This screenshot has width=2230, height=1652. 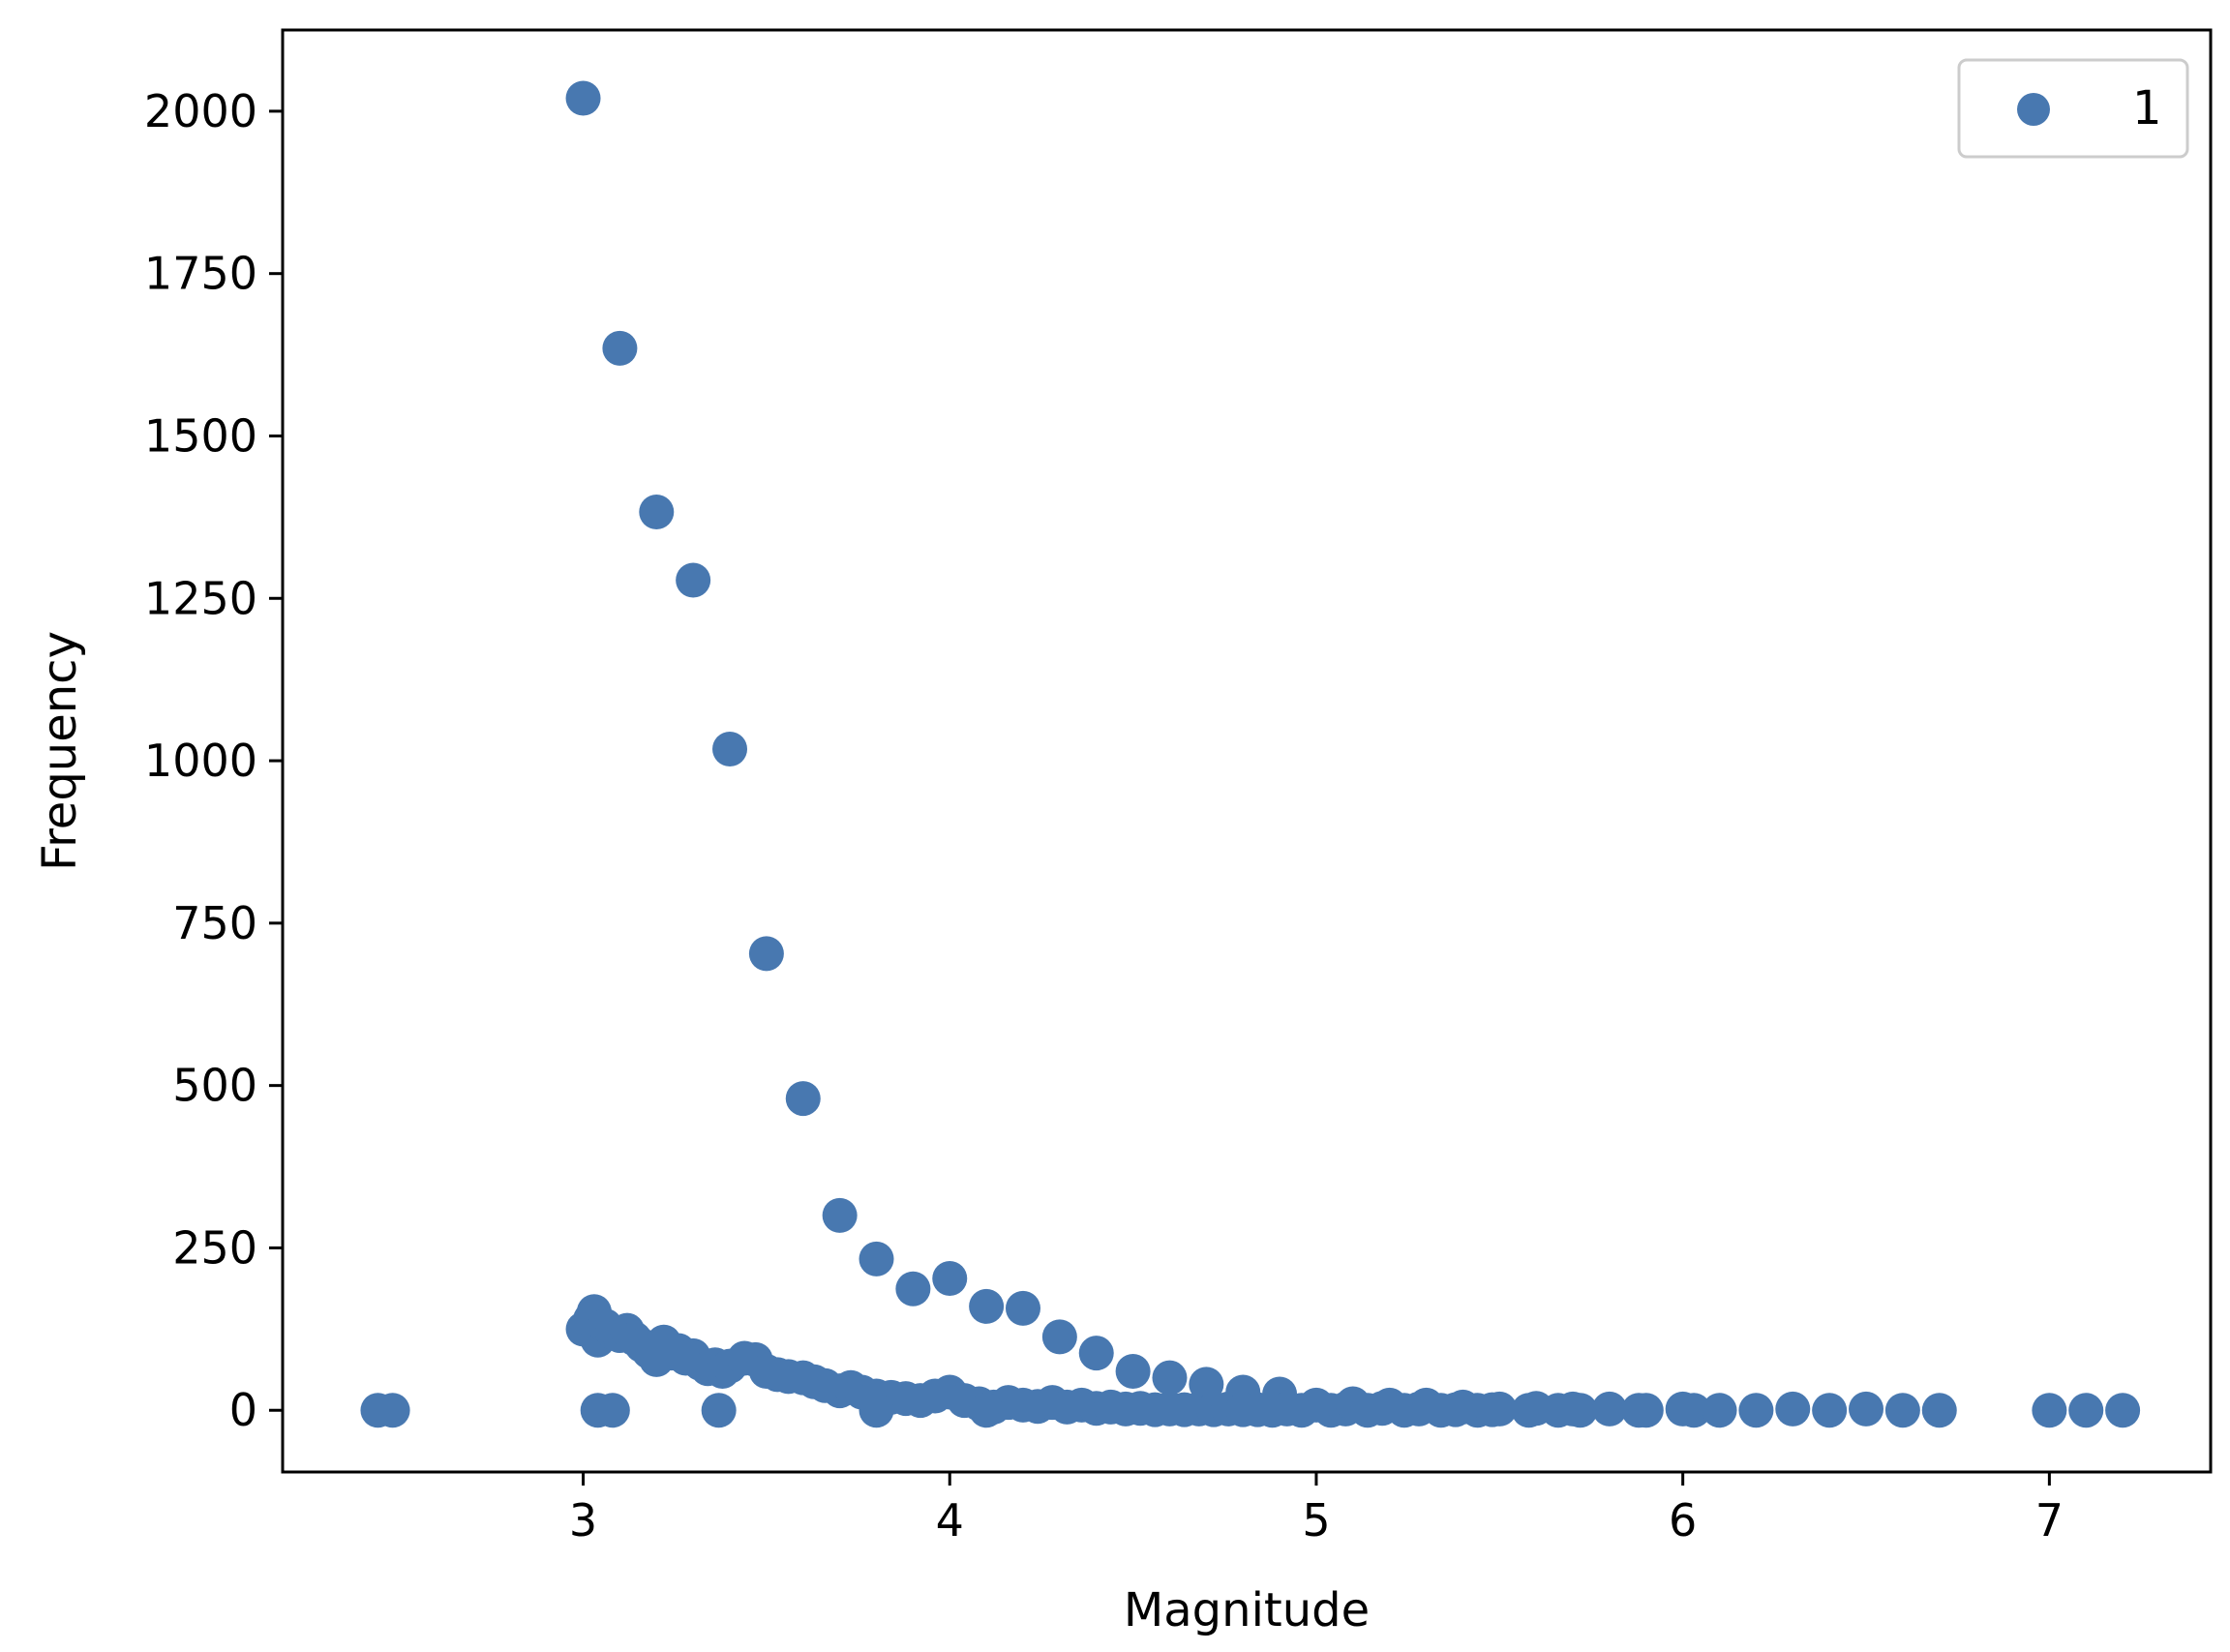 I want to click on y-tick-label: 1500, so click(x=200, y=436).